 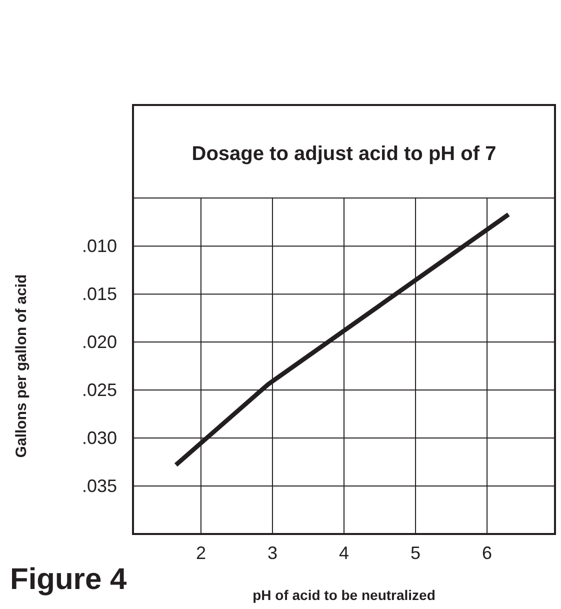 What do you see at coordinates (487, 553) in the screenshot?
I see `x-tick-label: 6` at bounding box center [487, 553].